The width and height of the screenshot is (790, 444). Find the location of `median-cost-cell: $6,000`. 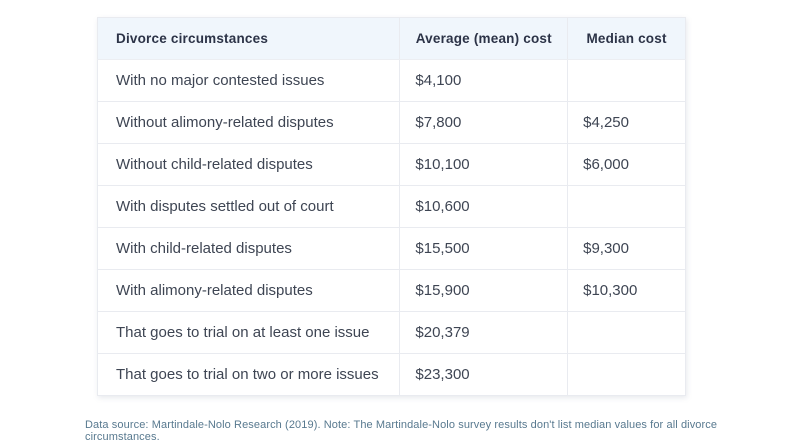

median-cost-cell: $6,000 is located at coordinates (626, 164).